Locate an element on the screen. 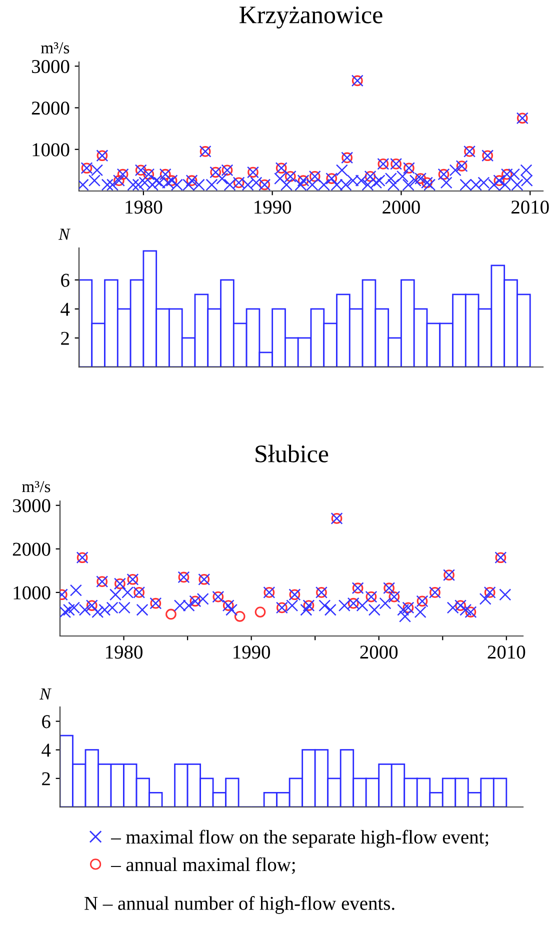 Image resolution: width=560 pixels, height=936 pixels. chart-title: Krzyżanowice is located at coordinates (311, 17).